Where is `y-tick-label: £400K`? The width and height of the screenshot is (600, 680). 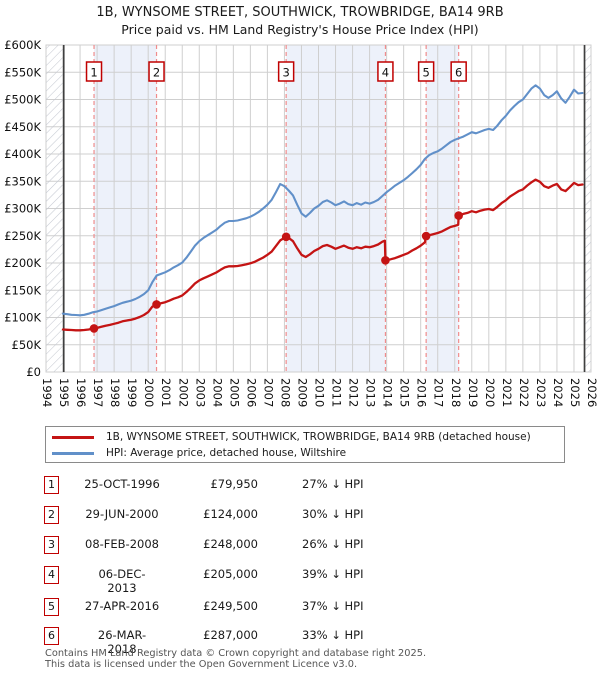
y-tick-label: £400K is located at coordinates (22, 154).